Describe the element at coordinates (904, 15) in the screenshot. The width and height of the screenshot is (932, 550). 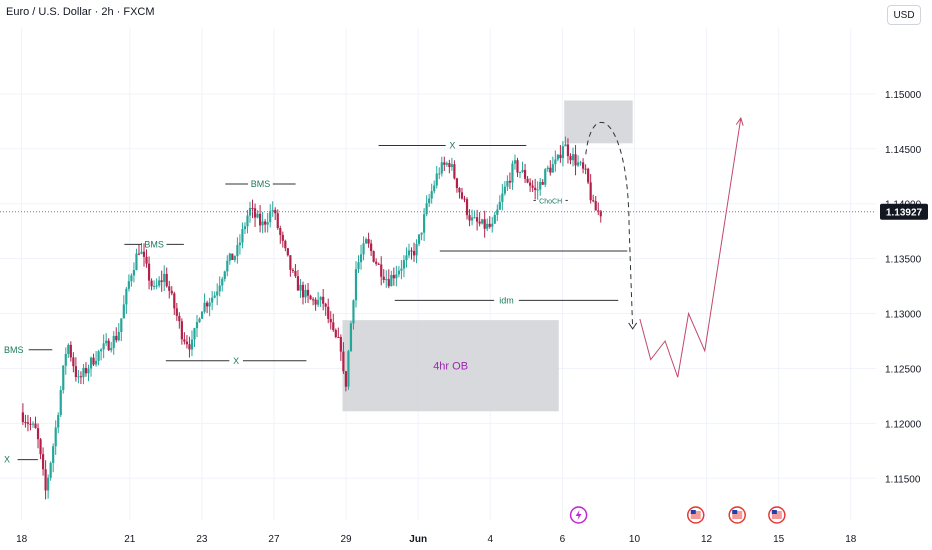
I see `currency-button: USD` at that location.